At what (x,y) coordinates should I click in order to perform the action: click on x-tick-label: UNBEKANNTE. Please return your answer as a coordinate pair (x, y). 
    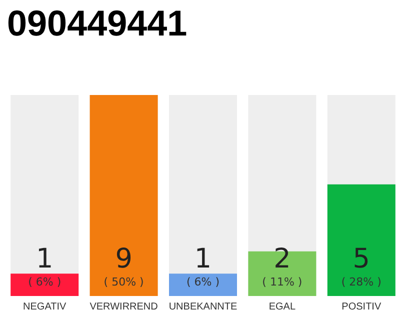
    Looking at the image, I should click on (203, 307).